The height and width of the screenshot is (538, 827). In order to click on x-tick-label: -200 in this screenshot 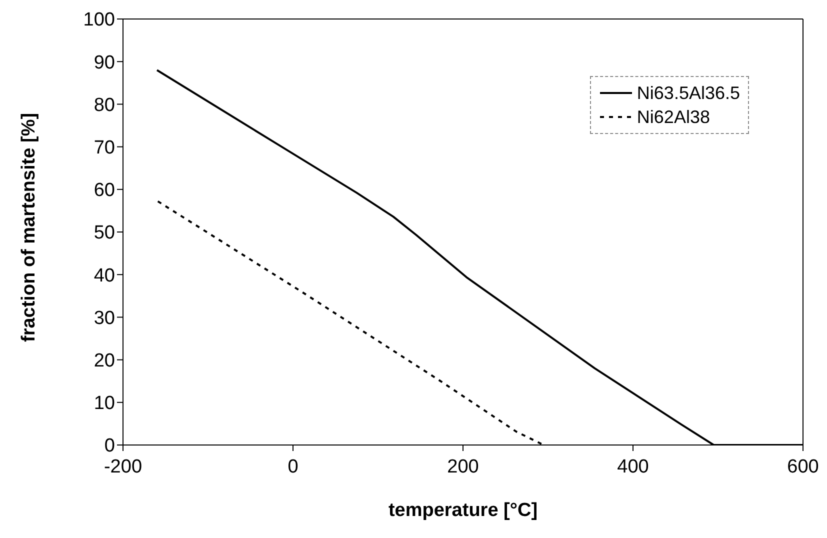, I will do `click(123, 467)`.